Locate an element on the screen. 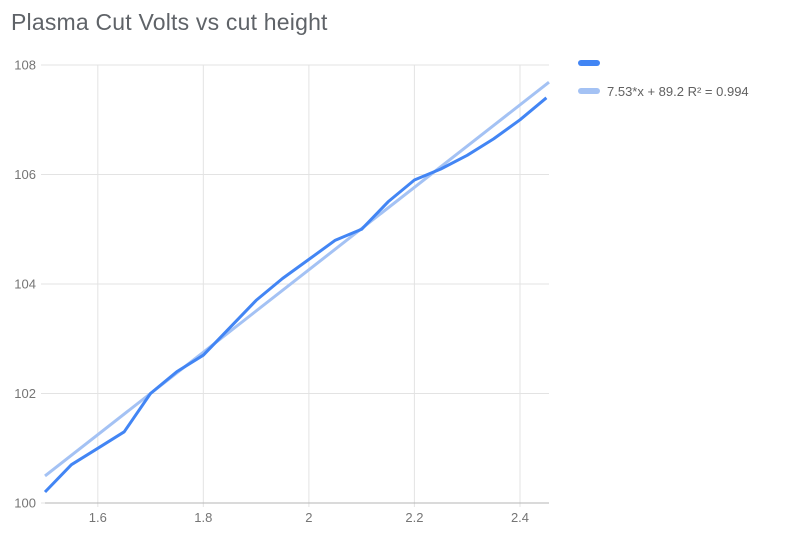 This screenshot has height=543, width=787. legend-item-series is located at coordinates (663, 63).